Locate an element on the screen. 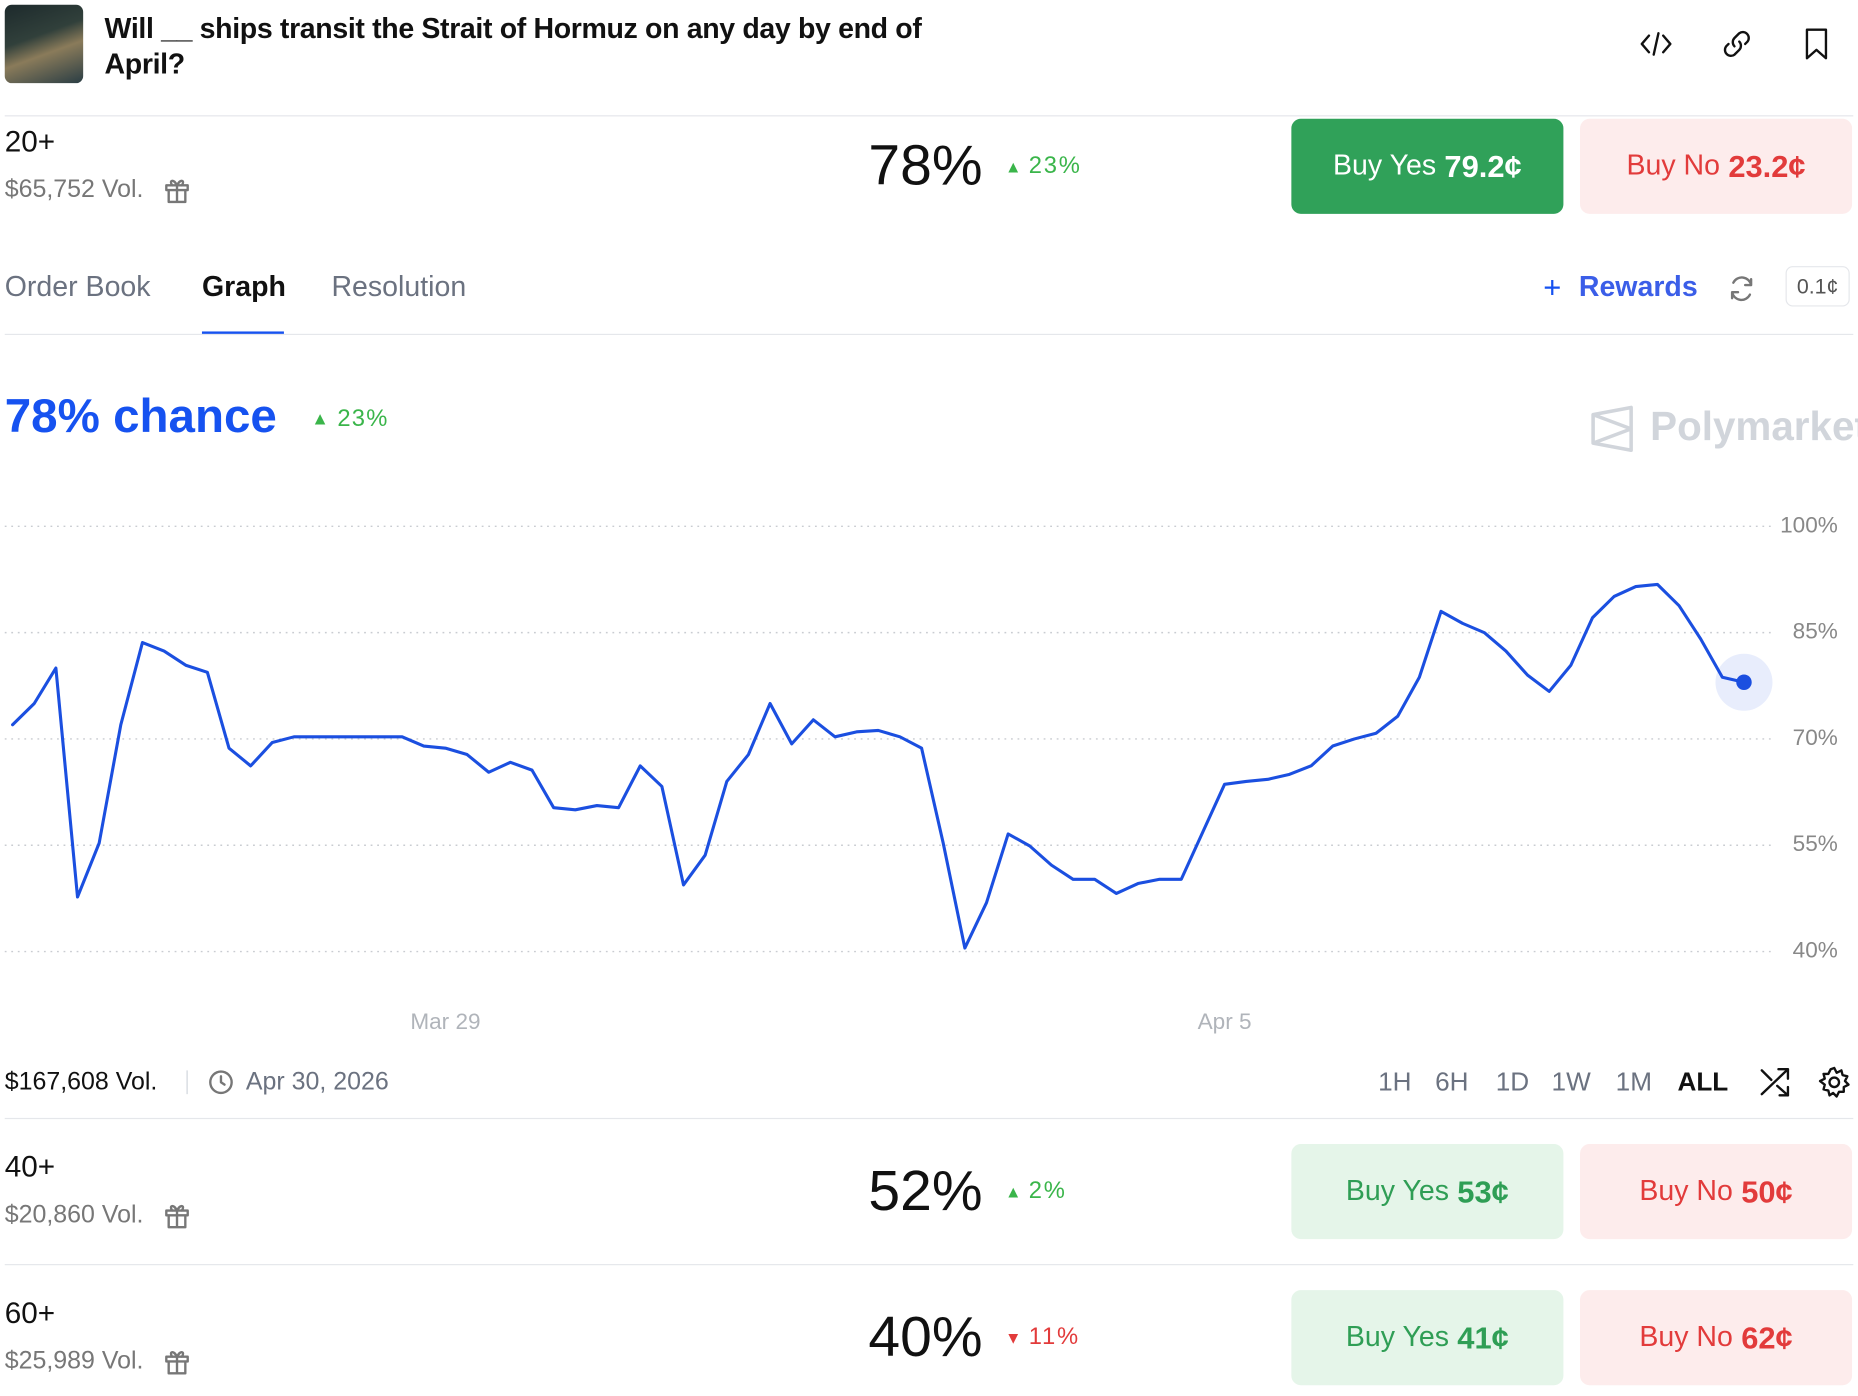  timeframe: 1D is located at coordinates (1512, 1081).